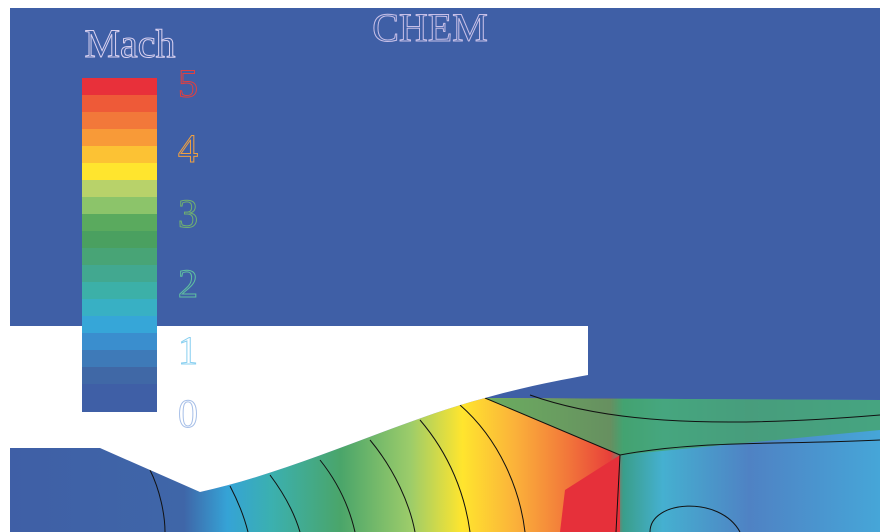  Describe the element at coordinates (188, 83) in the screenshot. I see `colorbar-tick: 5` at that location.